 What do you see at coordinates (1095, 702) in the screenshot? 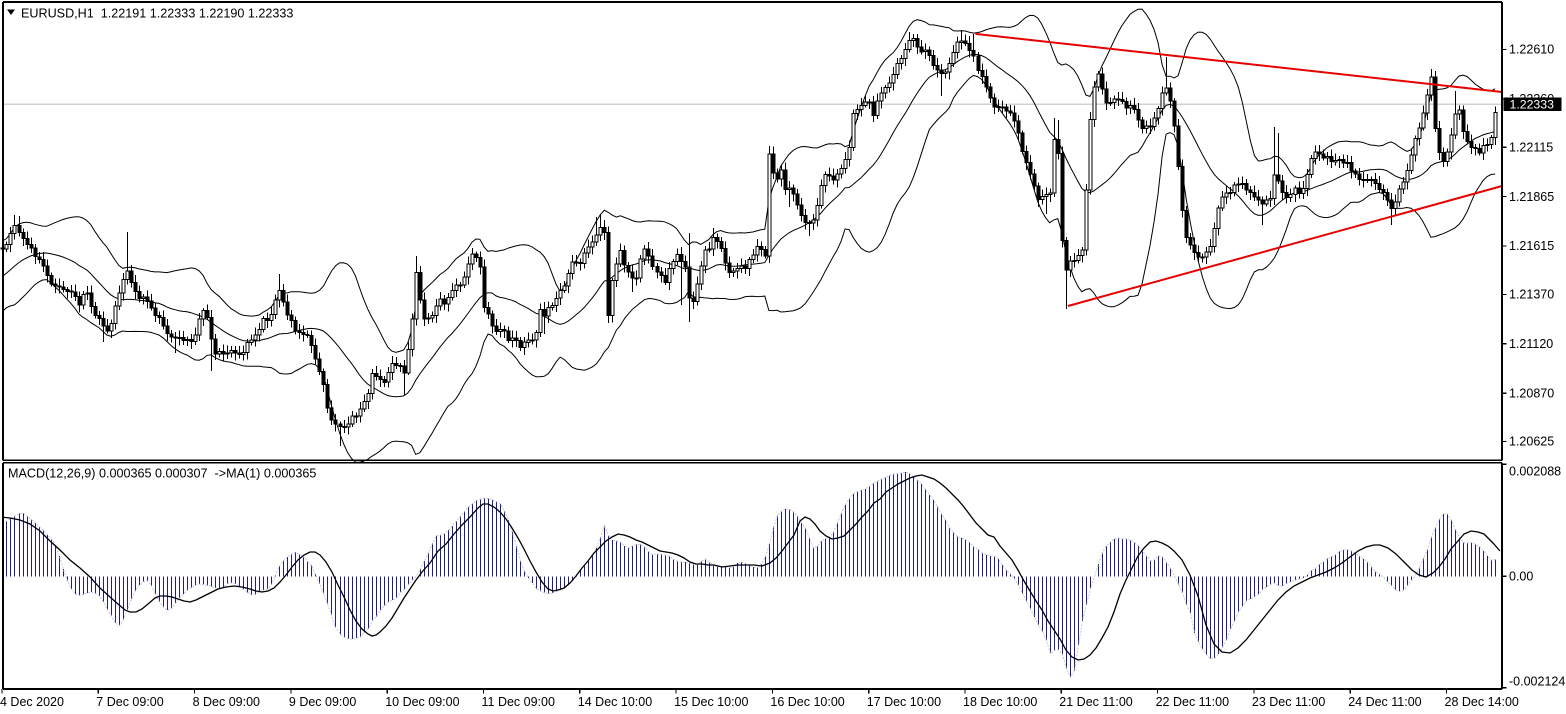
I see `svg-text: 21 Dec 11:00` at bounding box center [1095, 702].